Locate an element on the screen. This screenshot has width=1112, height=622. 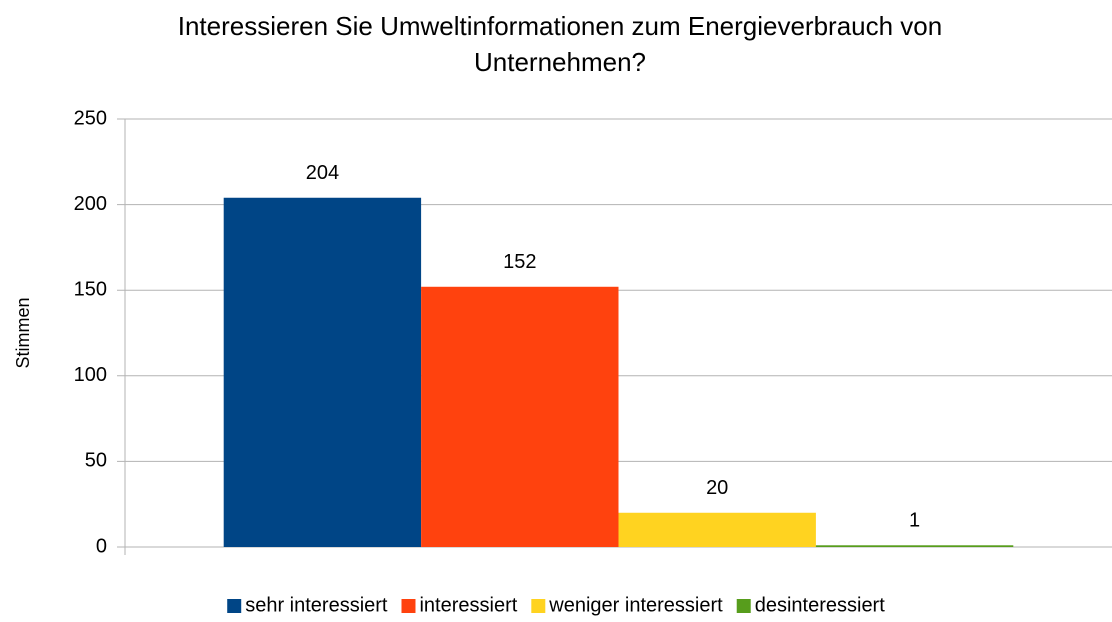
legend-label: weniger interessiert is located at coordinates (635, 605).